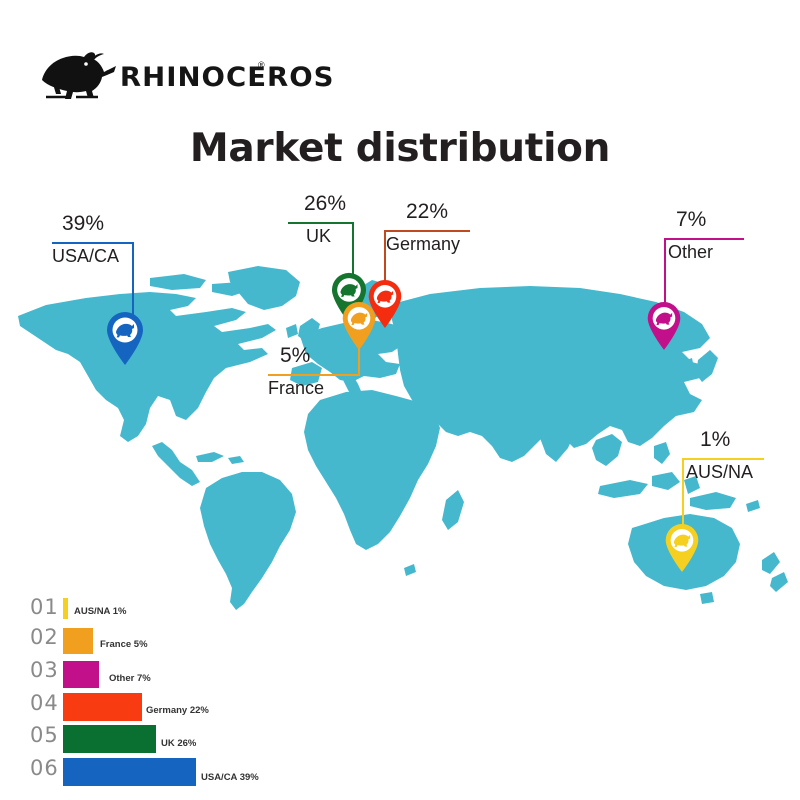 The height and width of the screenshot is (800, 800). What do you see at coordinates (556, 435) in the screenshot?
I see `landmass-india` at bounding box center [556, 435].